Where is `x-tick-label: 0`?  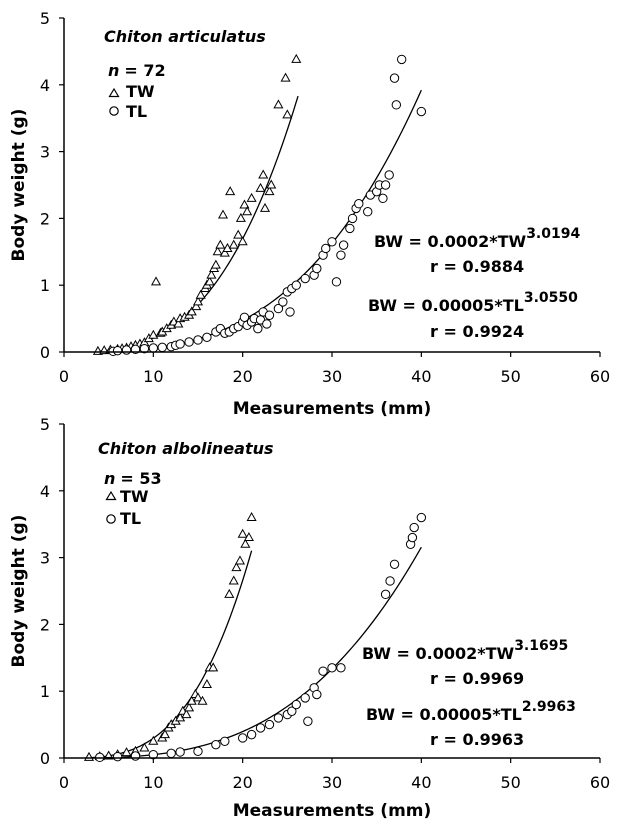
x-tick-label: 0 is located at coordinates (64, 376).